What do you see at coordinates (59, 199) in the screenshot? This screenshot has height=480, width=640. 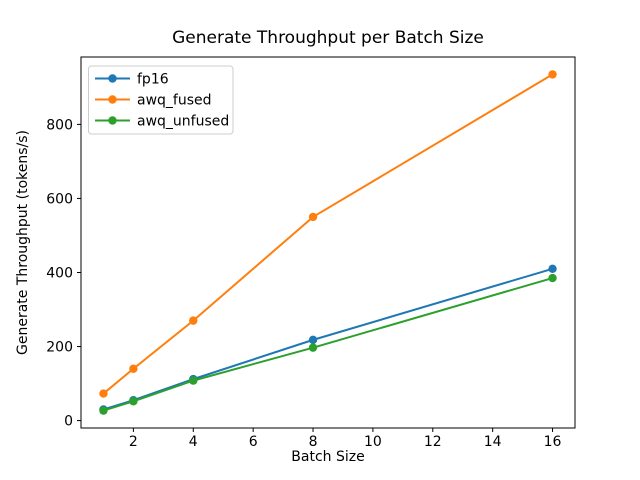 I see `y-tick-label: 600` at bounding box center [59, 199].